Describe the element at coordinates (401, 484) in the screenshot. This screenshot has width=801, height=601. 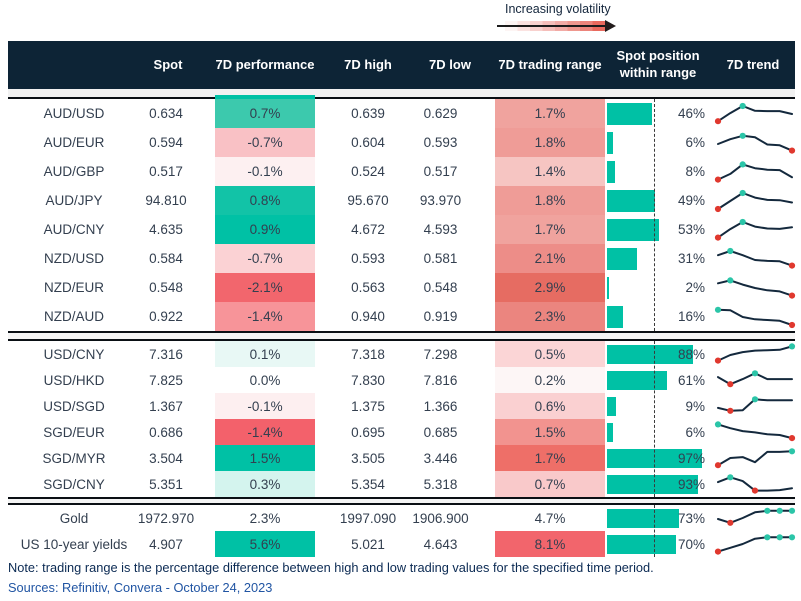
I see `table-row: SGD/CNY 5.351 0.3% 5.354 5.318 0.7% 93%` at that location.